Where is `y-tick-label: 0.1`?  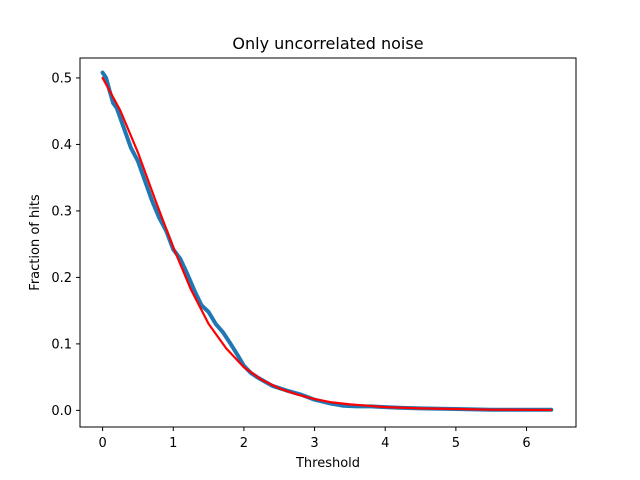 y-tick-label: 0.1 is located at coordinates (61, 344).